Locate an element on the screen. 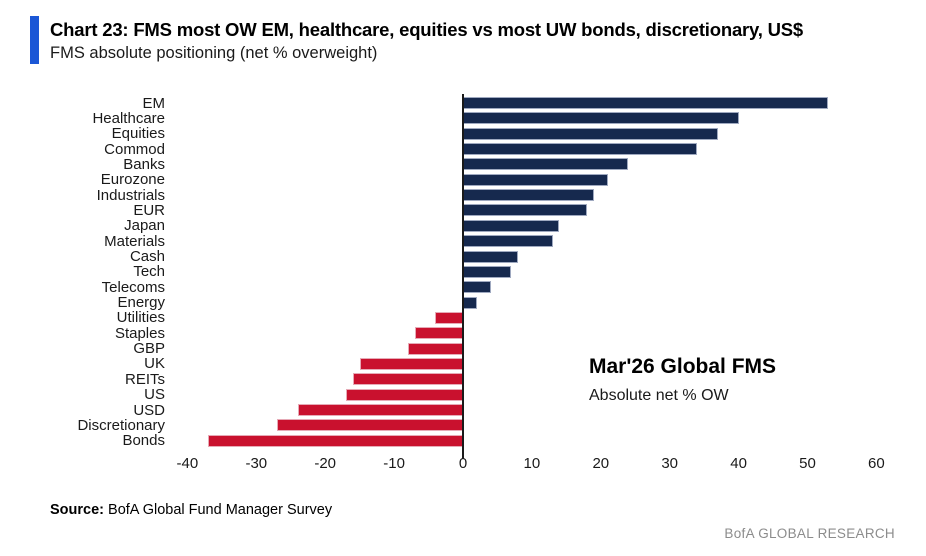  x-tick-label--10: -10 is located at coordinates (394, 463).